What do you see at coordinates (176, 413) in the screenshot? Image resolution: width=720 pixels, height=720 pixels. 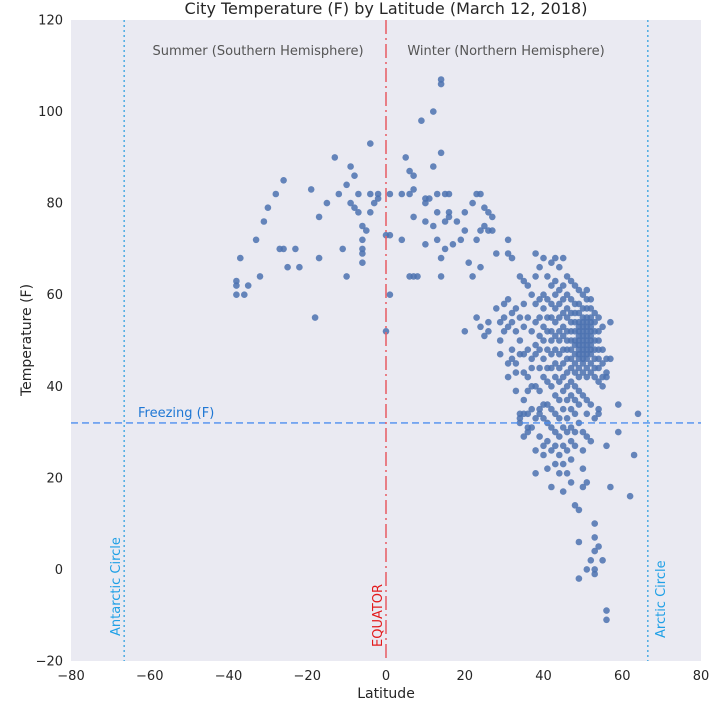 I see `freezing-annotation: Freezing (F)` at bounding box center [176, 413].